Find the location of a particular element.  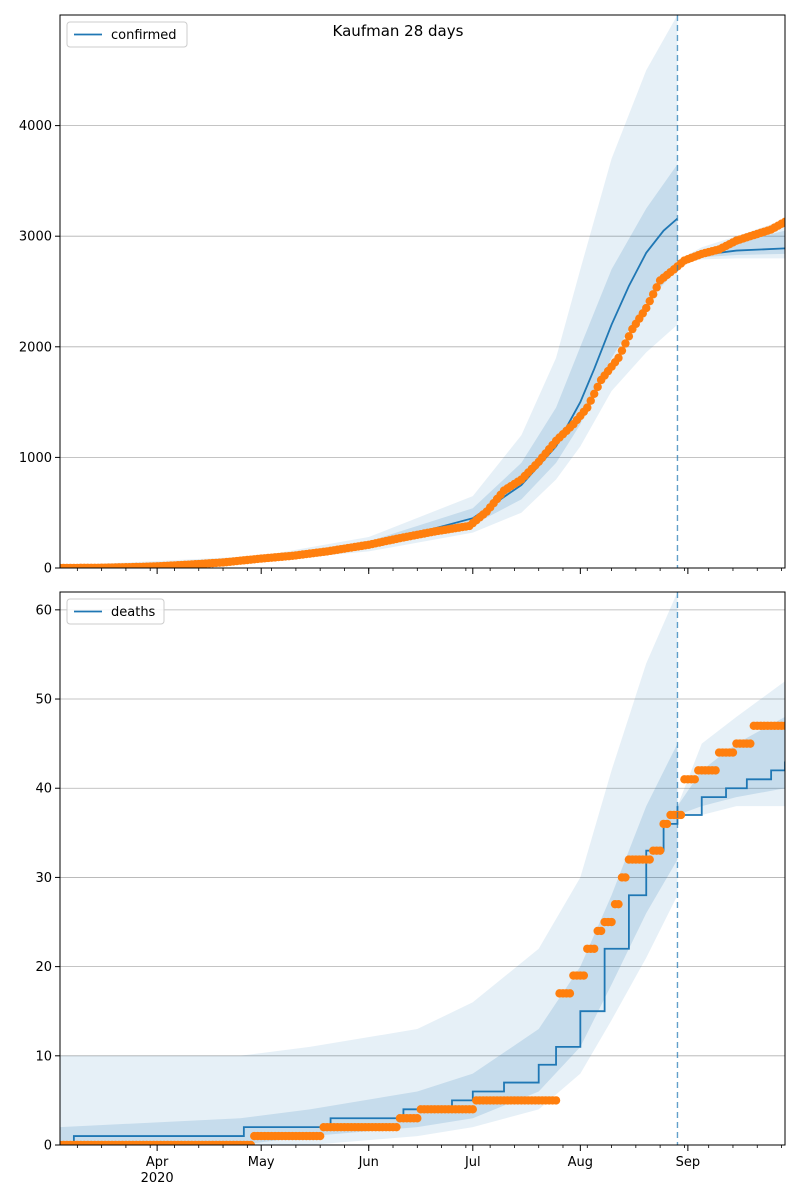

x-tick-sublabel: 2020 is located at coordinates (157, 1178).